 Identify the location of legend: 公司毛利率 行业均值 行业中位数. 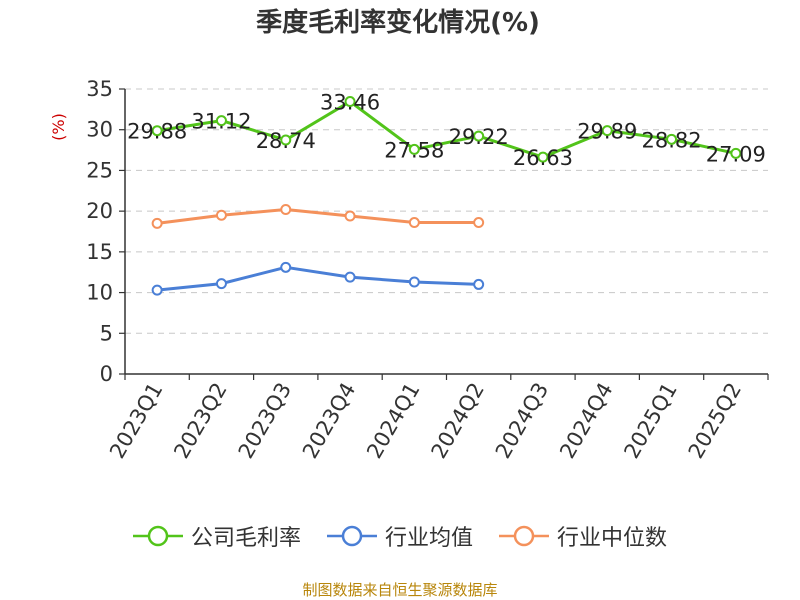
(400, 536).